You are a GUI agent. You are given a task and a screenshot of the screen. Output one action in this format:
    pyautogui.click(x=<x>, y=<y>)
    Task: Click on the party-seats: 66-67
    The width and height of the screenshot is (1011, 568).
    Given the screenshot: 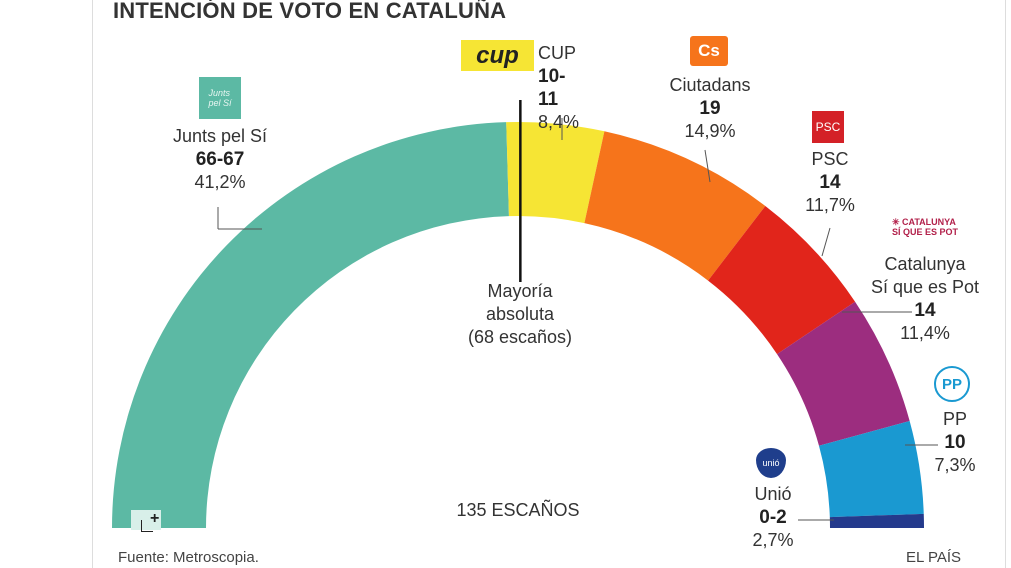 What is the action you would take?
    pyautogui.click(x=220, y=159)
    